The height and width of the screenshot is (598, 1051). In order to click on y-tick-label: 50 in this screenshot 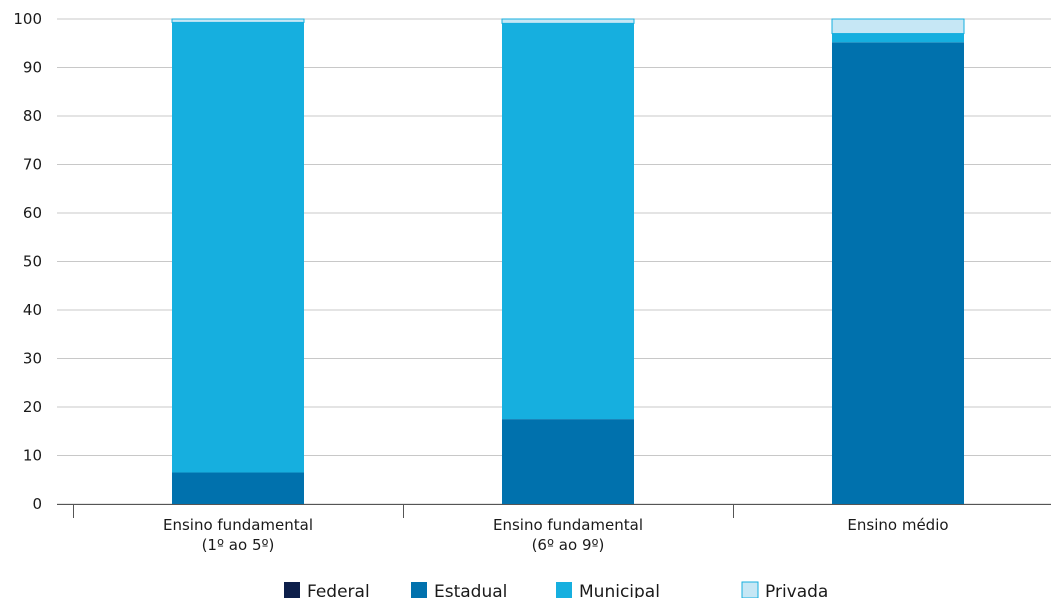, I will do `click(32, 262)`.